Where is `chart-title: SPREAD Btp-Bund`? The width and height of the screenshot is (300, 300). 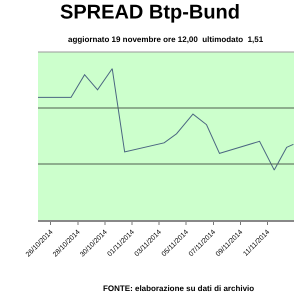
chart-title: SPREAD Btp-Bund is located at coordinates (150, 13).